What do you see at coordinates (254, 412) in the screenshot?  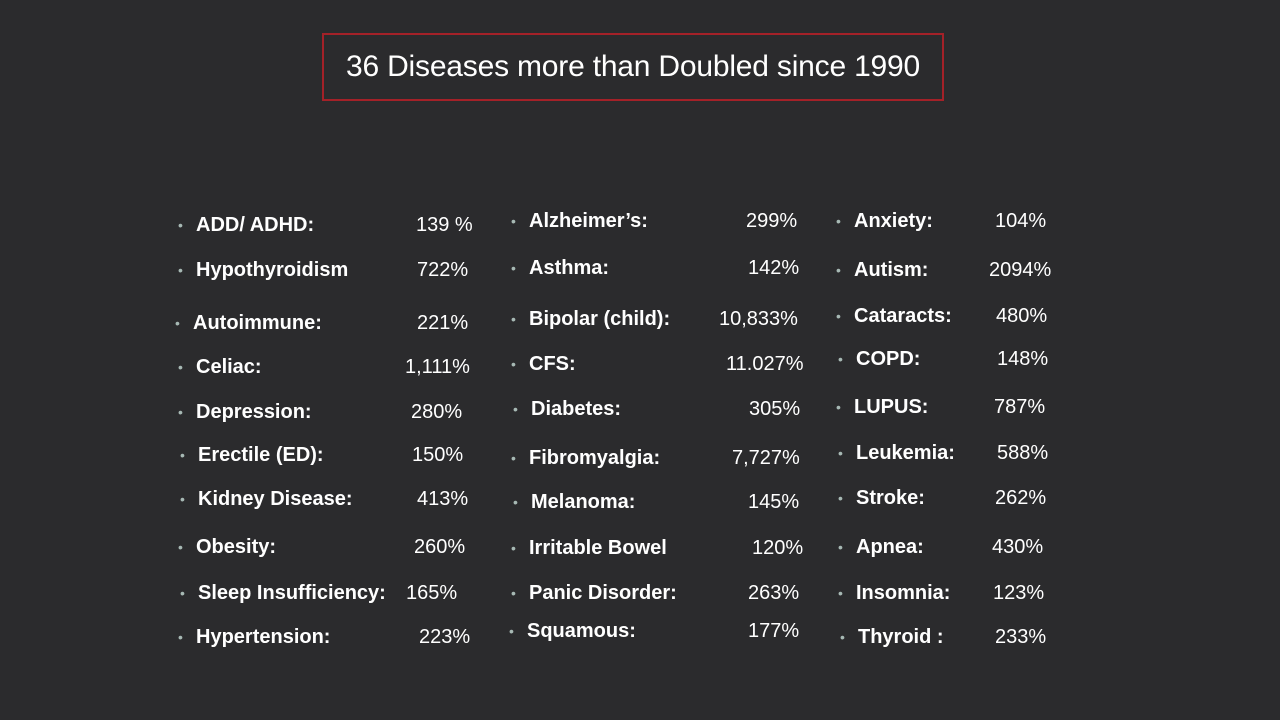 I see `disease-name: Depression:` at bounding box center [254, 412].